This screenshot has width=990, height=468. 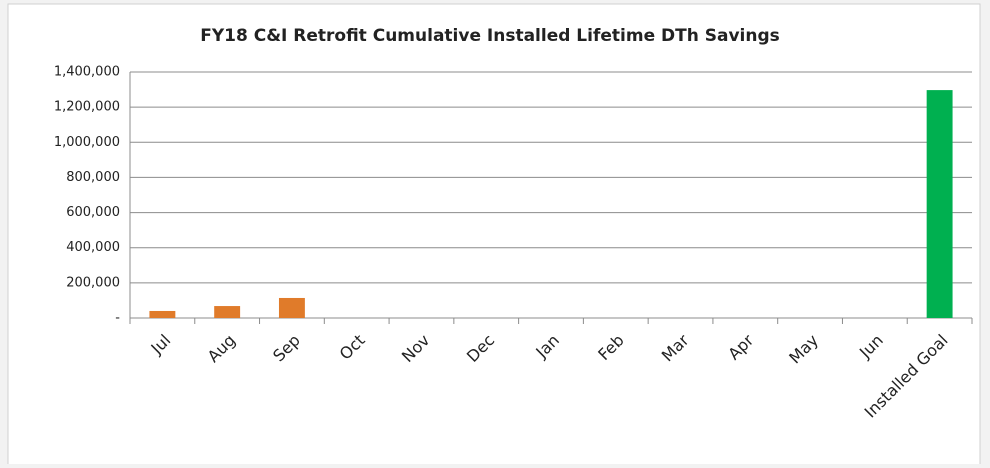 I want to click on y-tick-label: 1,200,000, so click(x=87, y=107).